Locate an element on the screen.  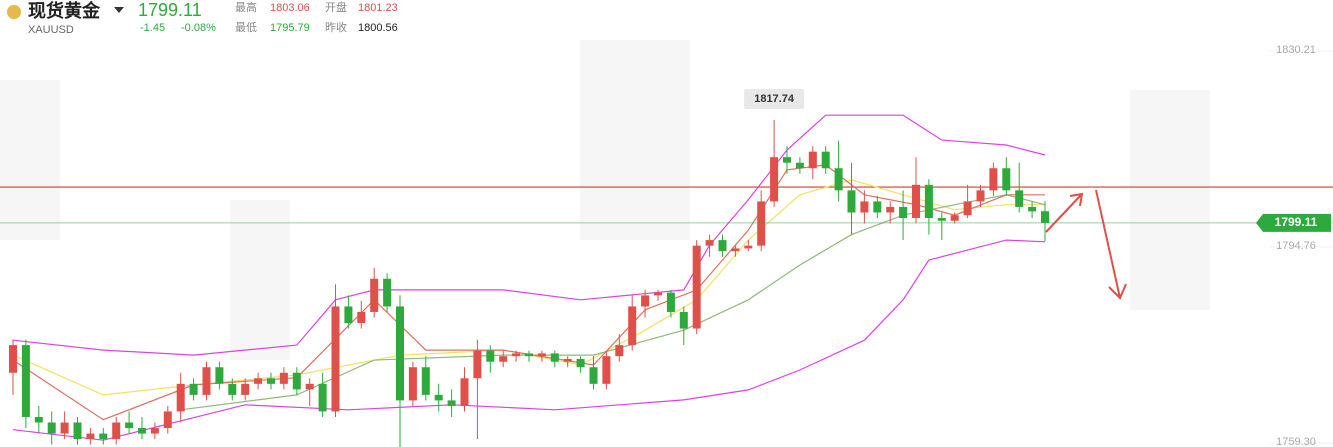
stat-label: 最低 is located at coordinates (246, 27).